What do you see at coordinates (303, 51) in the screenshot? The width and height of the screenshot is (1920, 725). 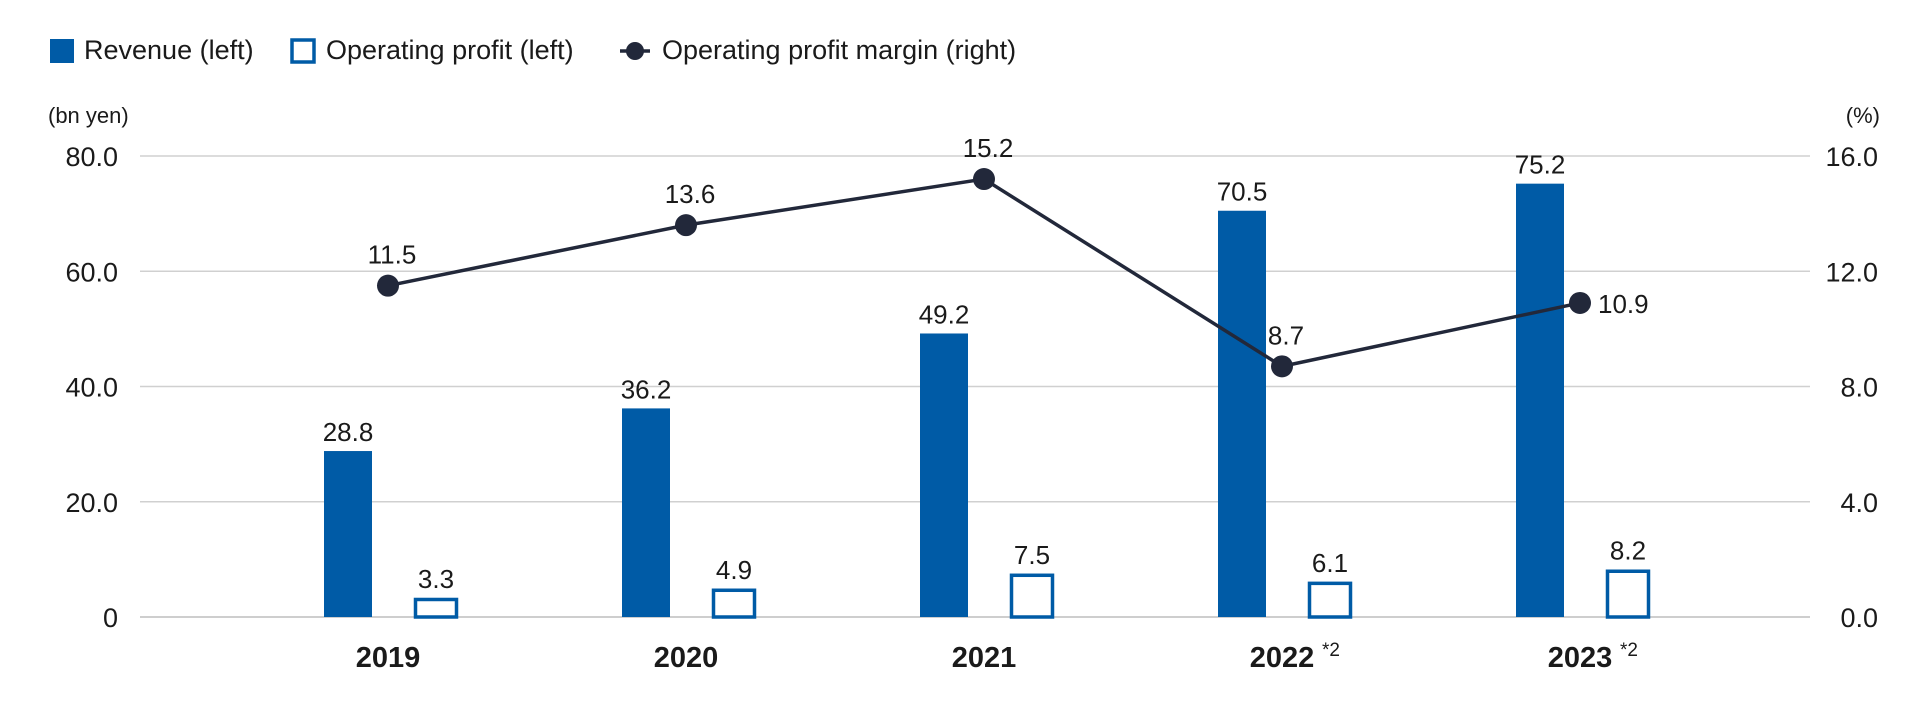 I see `legend-swatch-operating-profit` at bounding box center [303, 51].